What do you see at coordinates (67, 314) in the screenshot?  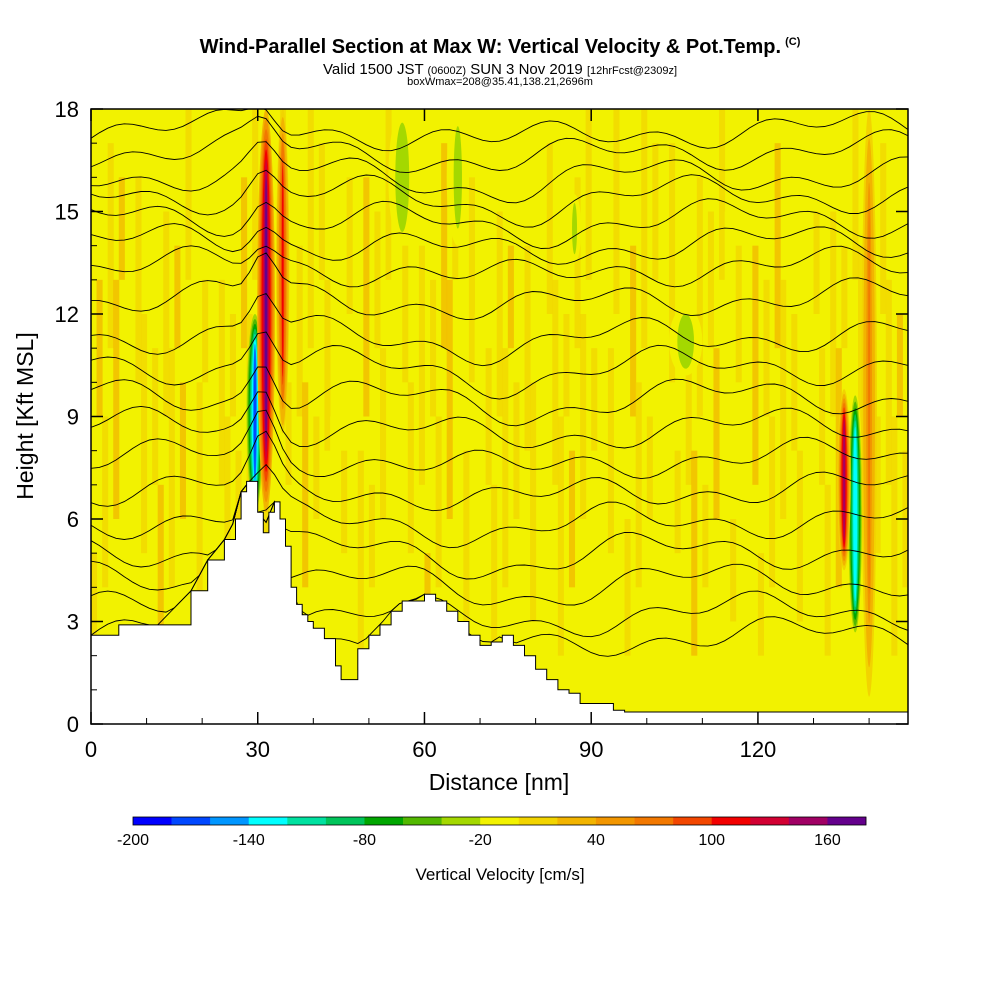 I see `y-tick-label: 12` at bounding box center [67, 314].